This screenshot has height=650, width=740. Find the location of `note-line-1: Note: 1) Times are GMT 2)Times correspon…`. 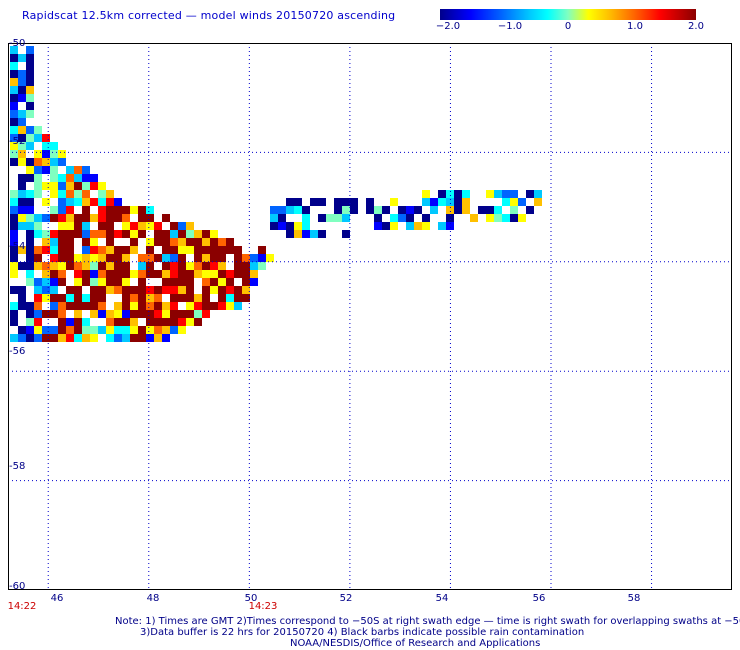

note-line-1: Note: 1) Times are GMT 2)Times correspon… is located at coordinates (427, 621).